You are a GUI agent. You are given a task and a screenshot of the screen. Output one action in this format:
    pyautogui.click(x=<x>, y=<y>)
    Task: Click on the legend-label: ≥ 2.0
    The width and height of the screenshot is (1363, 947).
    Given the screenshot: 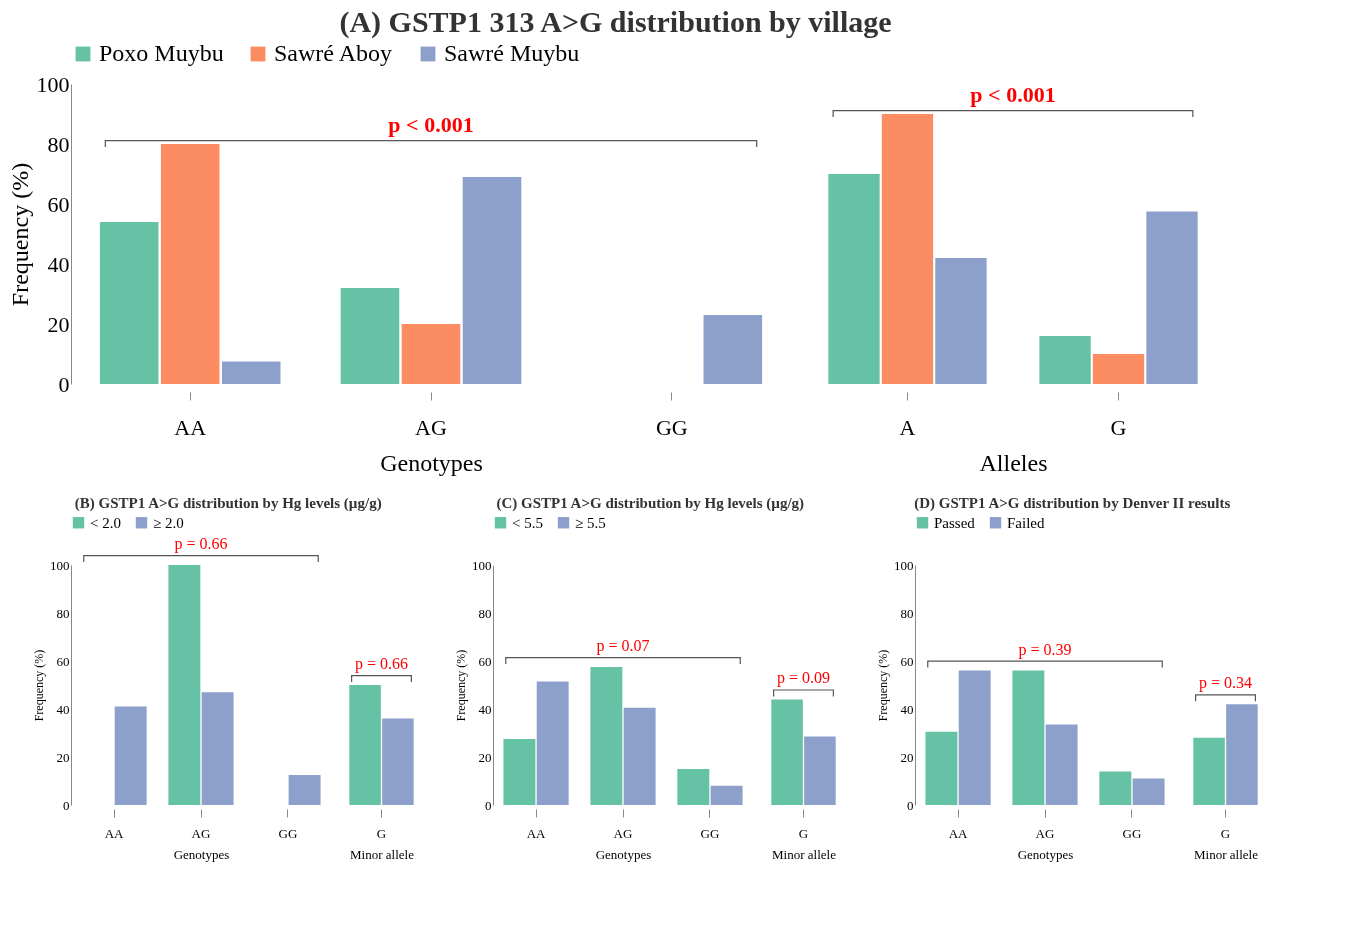 What is the action you would take?
    pyautogui.click(x=168, y=522)
    